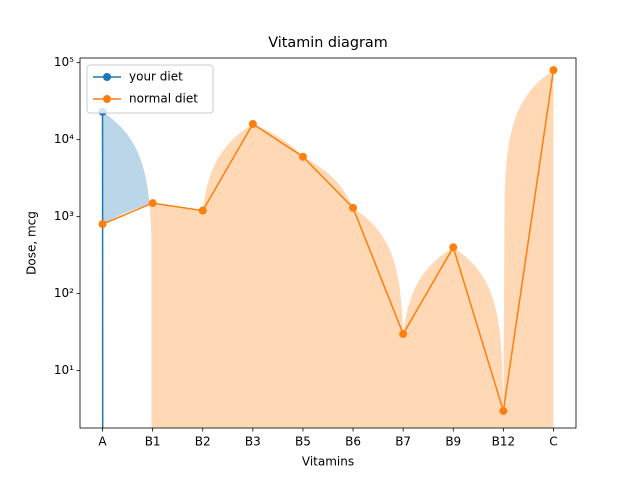 The image size is (640, 480). Describe the element at coordinates (353, 442) in the screenshot. I see `x-tick-label: B6` at that location.